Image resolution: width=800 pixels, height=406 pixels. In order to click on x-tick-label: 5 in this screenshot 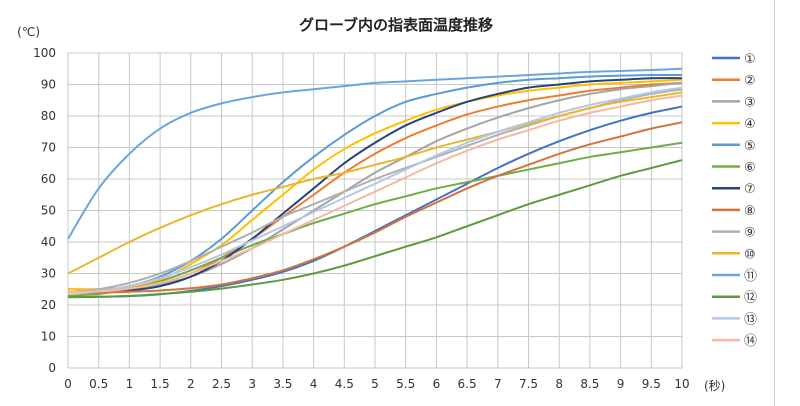, I will do `click(375, 384)`.